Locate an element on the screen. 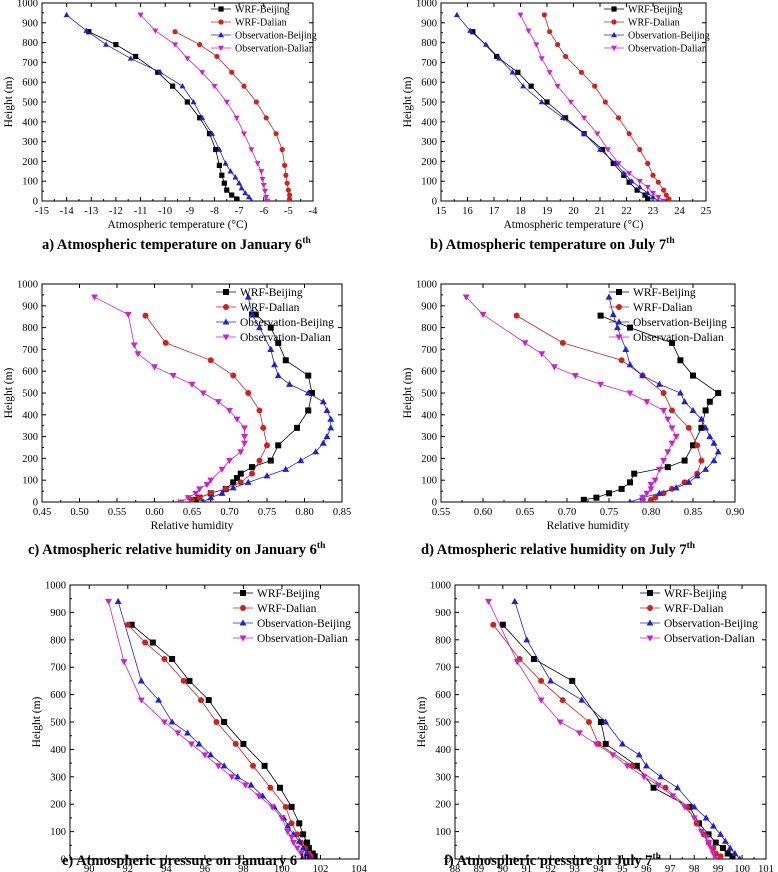  series-observation-dalian is located at coordinates (207, 728).